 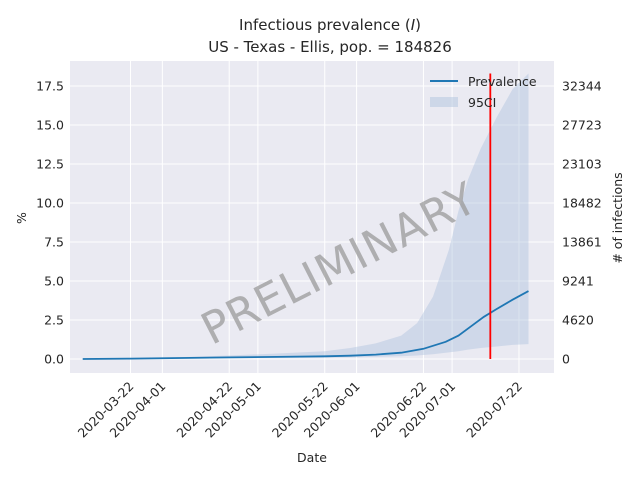 What do you see at coordinates (494, 410) in the screenshot?
I see `x-tick-label: 2020-07-22` at bounding box center [494, 410].